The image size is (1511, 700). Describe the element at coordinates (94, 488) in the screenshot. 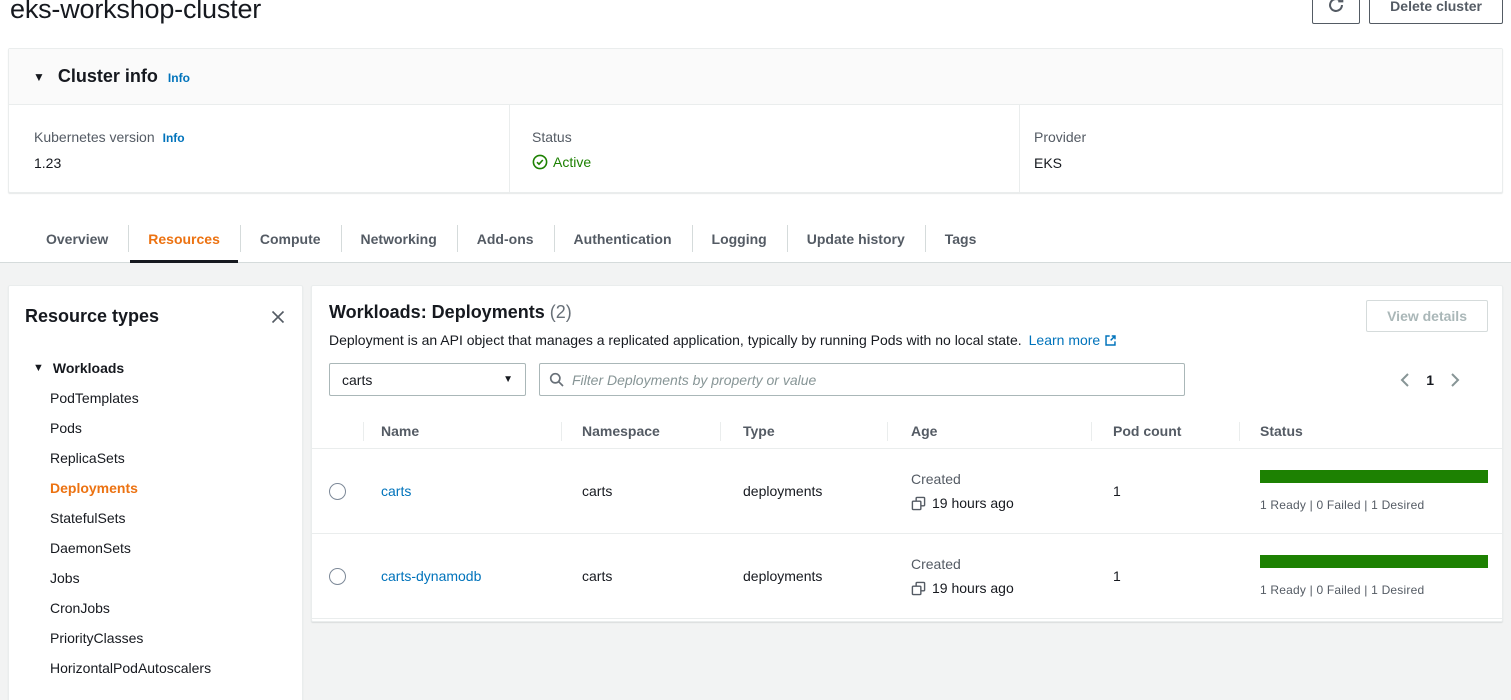

I see `sidebar-item-deployments: Deployments` at that location.